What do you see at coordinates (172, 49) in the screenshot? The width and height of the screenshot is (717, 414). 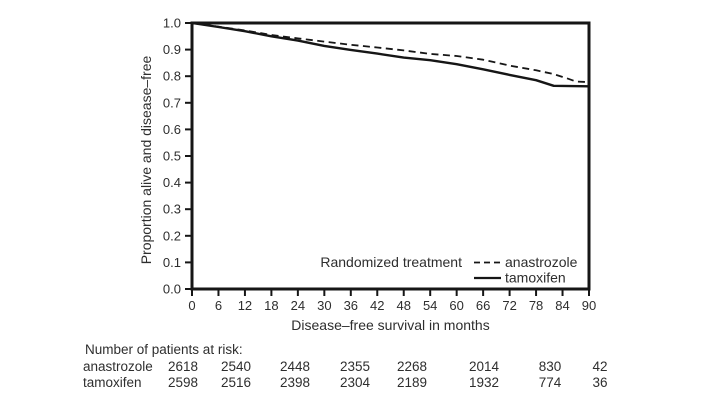 I see `y-tick-label: 0.9` at bounding box center [172, 49].